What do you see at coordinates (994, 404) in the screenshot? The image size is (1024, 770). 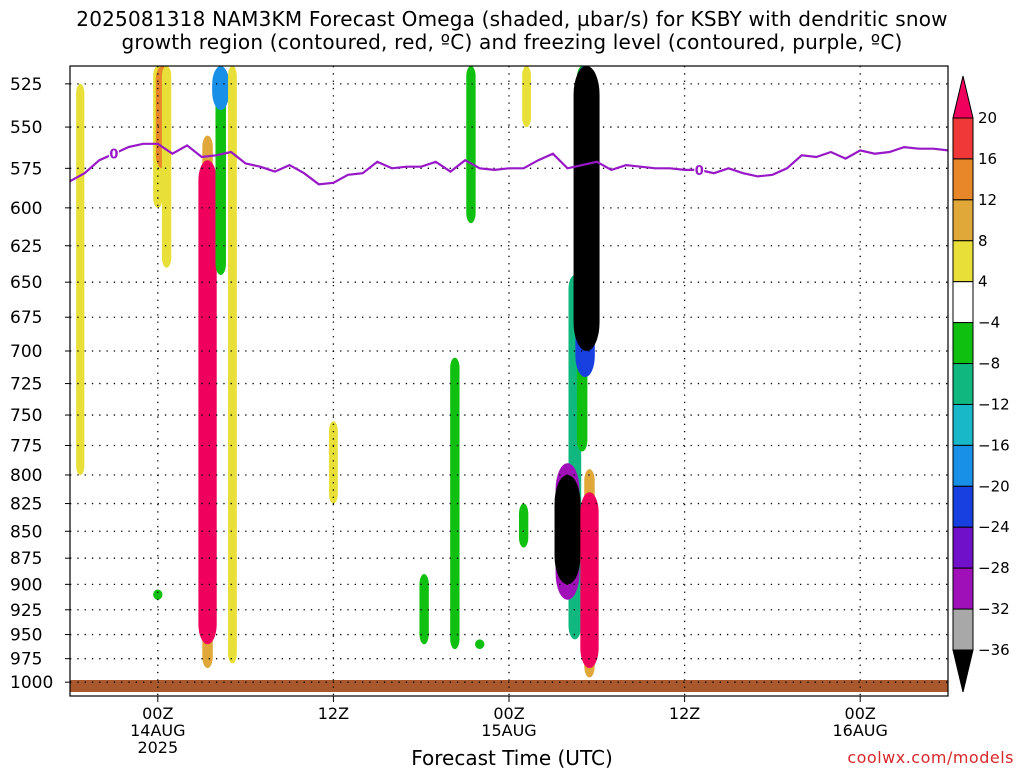 I see `colorbar-label: −12` at bounding box center [994, 404].